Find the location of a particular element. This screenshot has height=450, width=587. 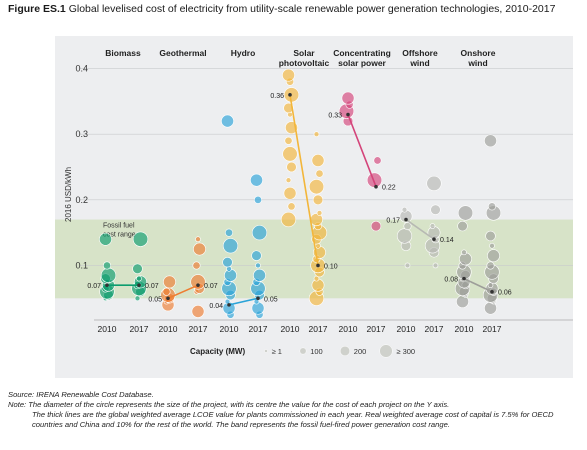

category-label: photovoltaic is located at coordinates (304, 63).